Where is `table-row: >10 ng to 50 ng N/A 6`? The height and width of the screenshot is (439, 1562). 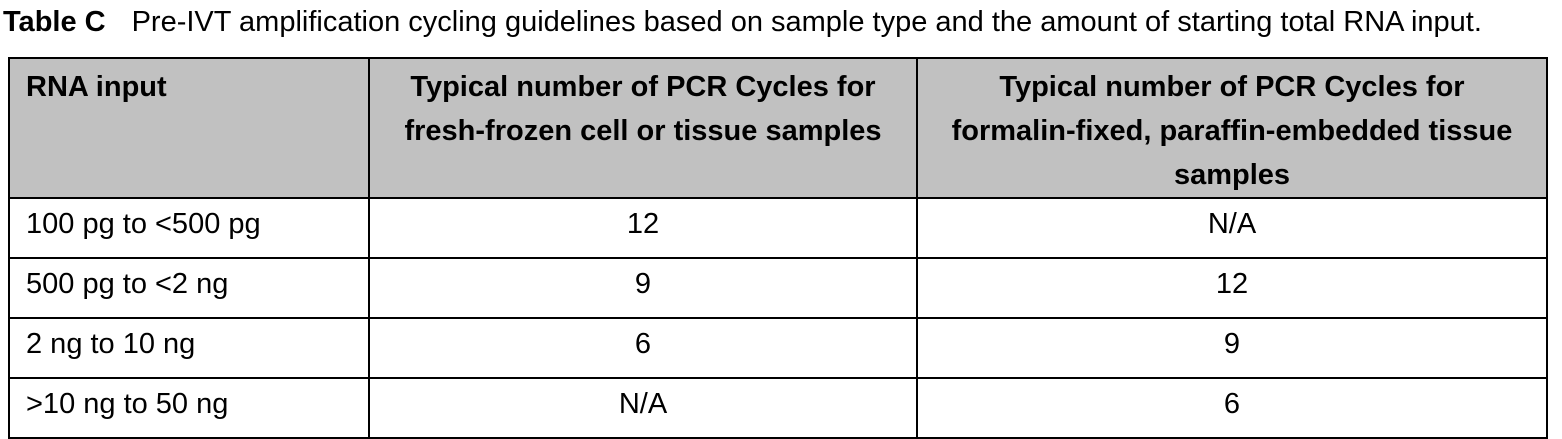
table-row: >10 ng to 50 ng N/A 6 is located at coordinates (778, 408).